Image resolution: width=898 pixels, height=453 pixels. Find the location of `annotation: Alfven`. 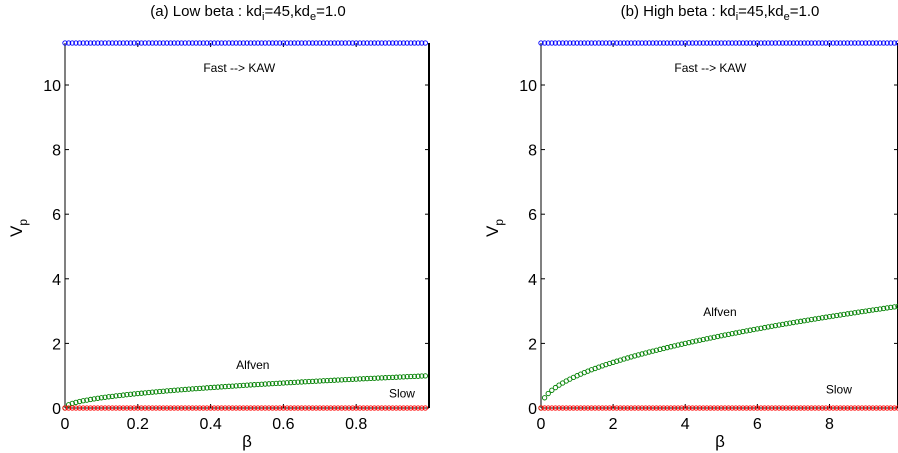

annotation: Alfven is located at coordinates (252, 365).